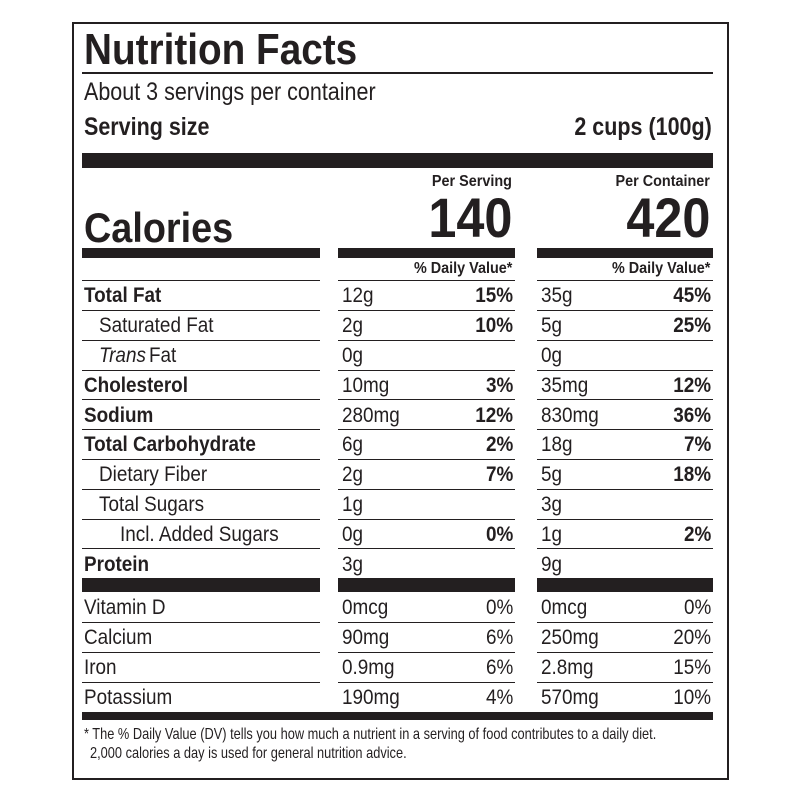 This screenshot has height=800, width=800. Describe the element at coordinates (471, 181) in the screenshot. I see `column-head: Per Serving` at that location.